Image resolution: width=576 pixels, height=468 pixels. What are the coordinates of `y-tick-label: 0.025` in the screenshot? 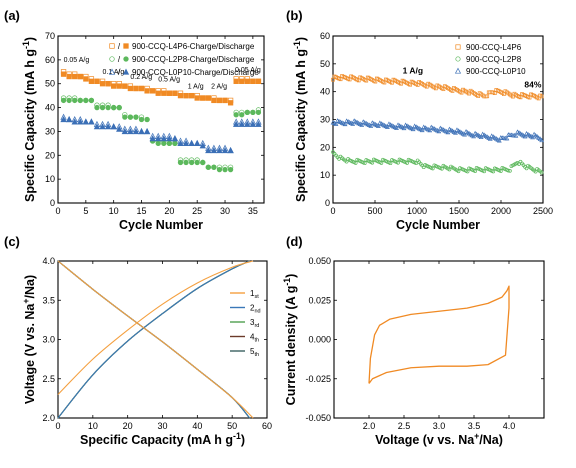 It's located at (319, 300).